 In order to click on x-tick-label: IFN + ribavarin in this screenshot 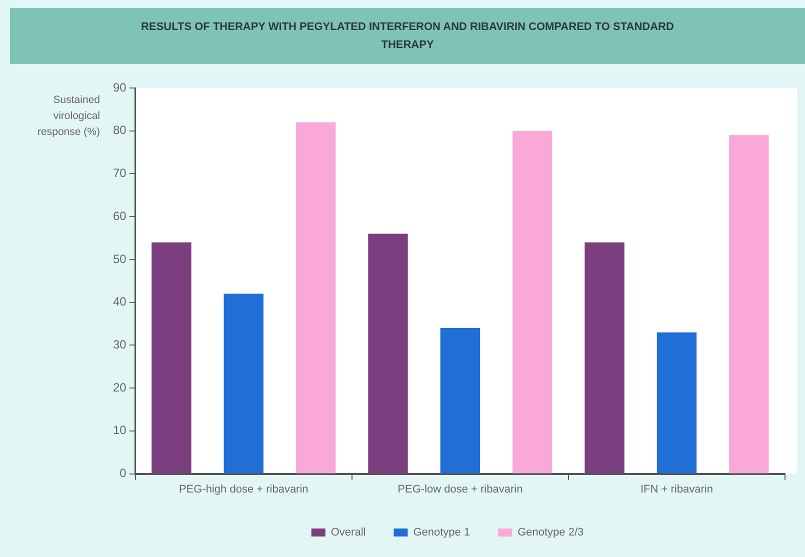, I will do `click(676, 489)`.